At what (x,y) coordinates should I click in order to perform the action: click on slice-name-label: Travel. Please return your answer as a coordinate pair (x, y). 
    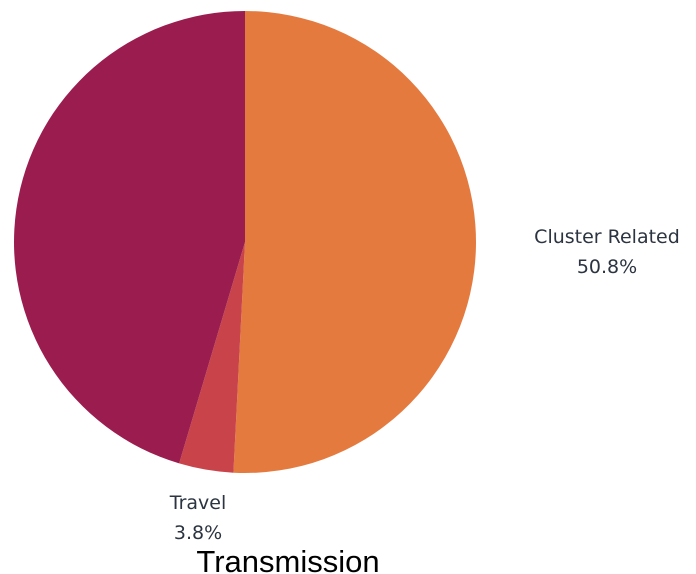
    Looking at the image, I should click on (197, 503).